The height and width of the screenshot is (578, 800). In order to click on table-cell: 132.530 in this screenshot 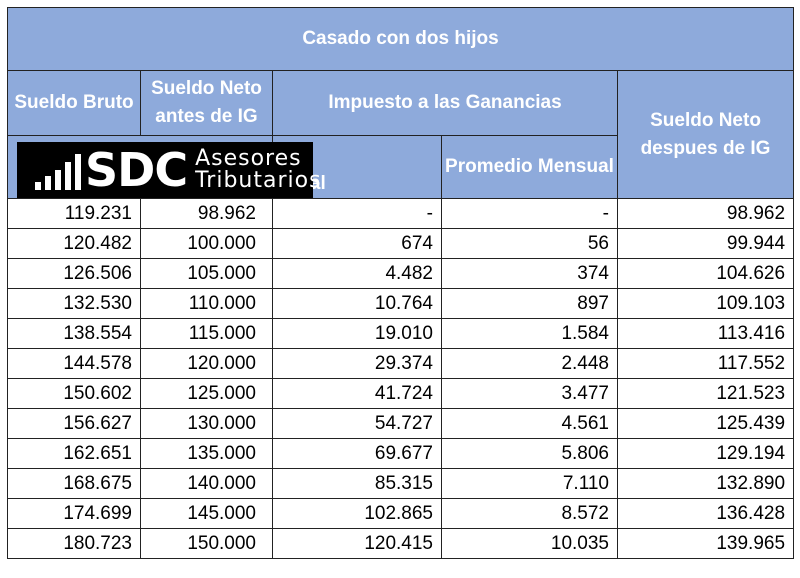, I will do `click(74, 303)`.